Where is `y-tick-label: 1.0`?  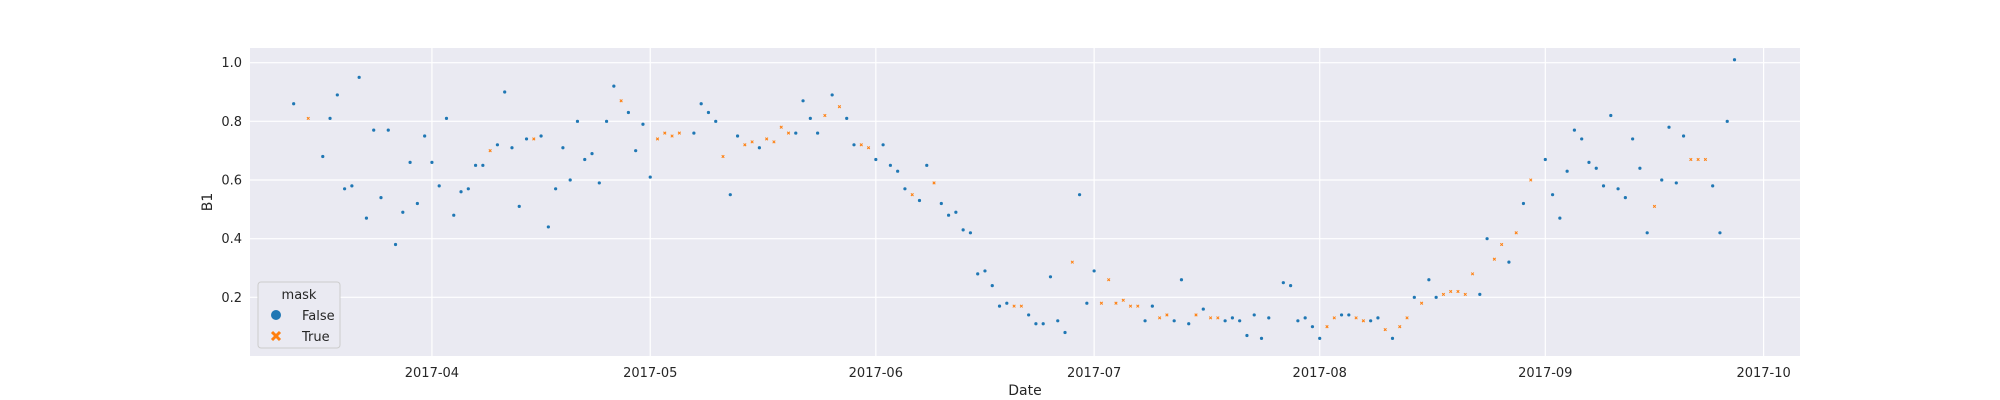
y-tick-label: 1.0 is located at coordinates (231, 63).